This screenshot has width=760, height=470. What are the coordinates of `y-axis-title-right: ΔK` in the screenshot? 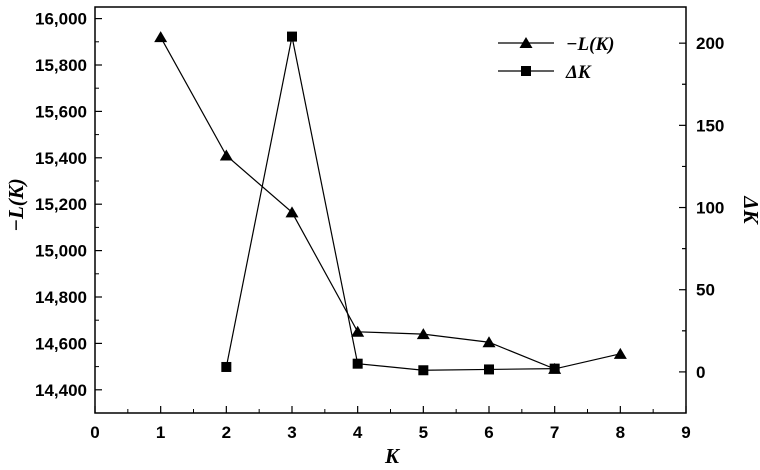 It's located at (749, 210).